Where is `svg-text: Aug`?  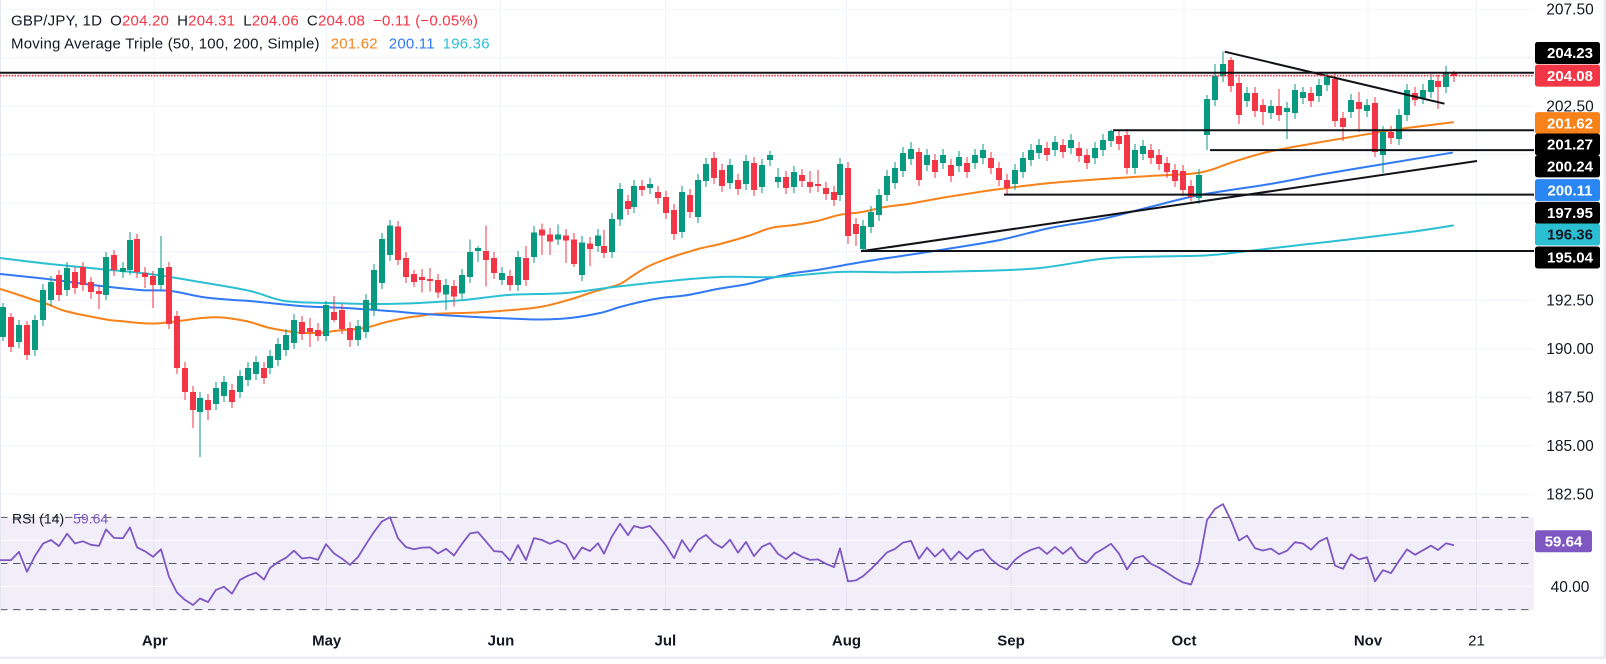
svg-text: Aug is located at coordinates (846, 641).